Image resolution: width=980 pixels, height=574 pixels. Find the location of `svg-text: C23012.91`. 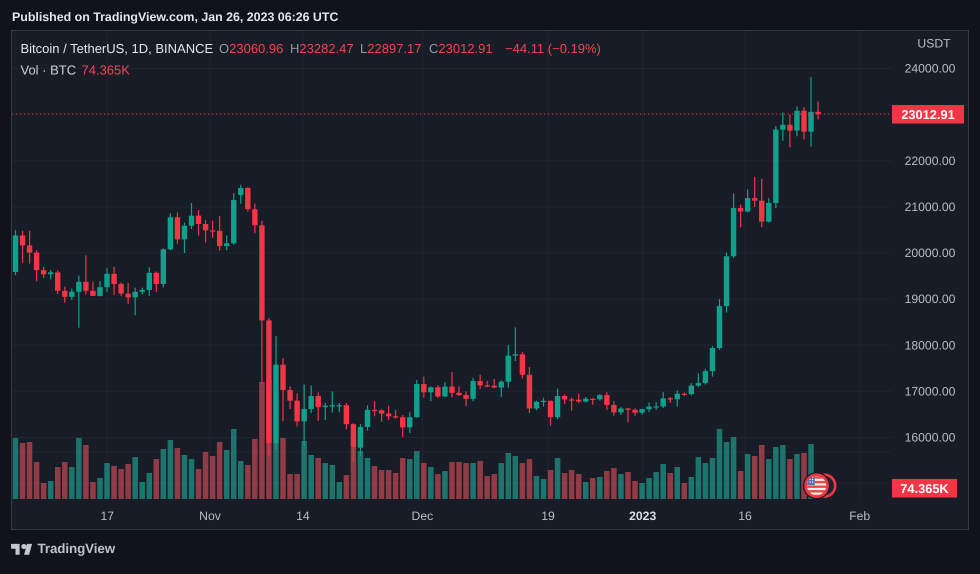

svg-text: C23012.91 is located at coordinates (461, 48).